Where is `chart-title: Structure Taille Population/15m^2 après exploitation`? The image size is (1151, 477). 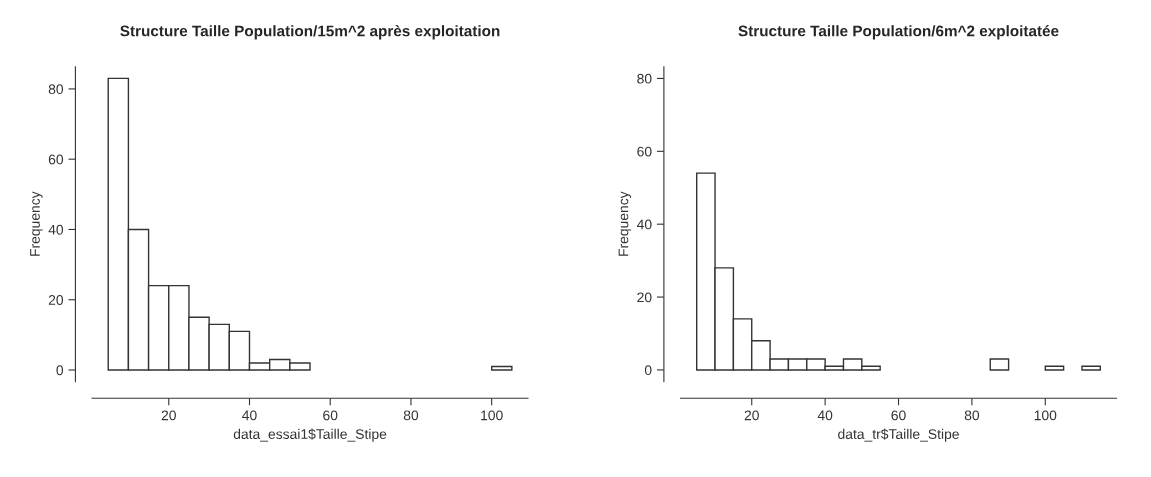
chart-title: Structure Taille Population/15m^2 après exploitation is located at coordinates (310, 32).